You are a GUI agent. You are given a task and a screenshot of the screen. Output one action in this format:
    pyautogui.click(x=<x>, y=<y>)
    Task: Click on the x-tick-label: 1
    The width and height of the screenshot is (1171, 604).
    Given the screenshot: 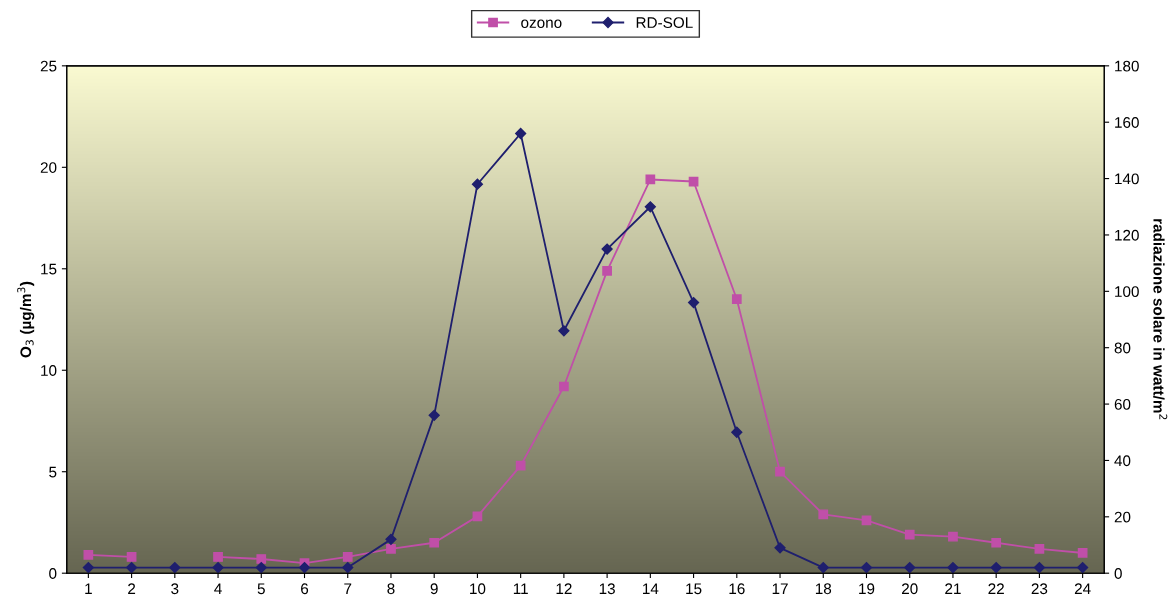 What is the action you would take?
    pyautogui.click(x=88, y=588)
    